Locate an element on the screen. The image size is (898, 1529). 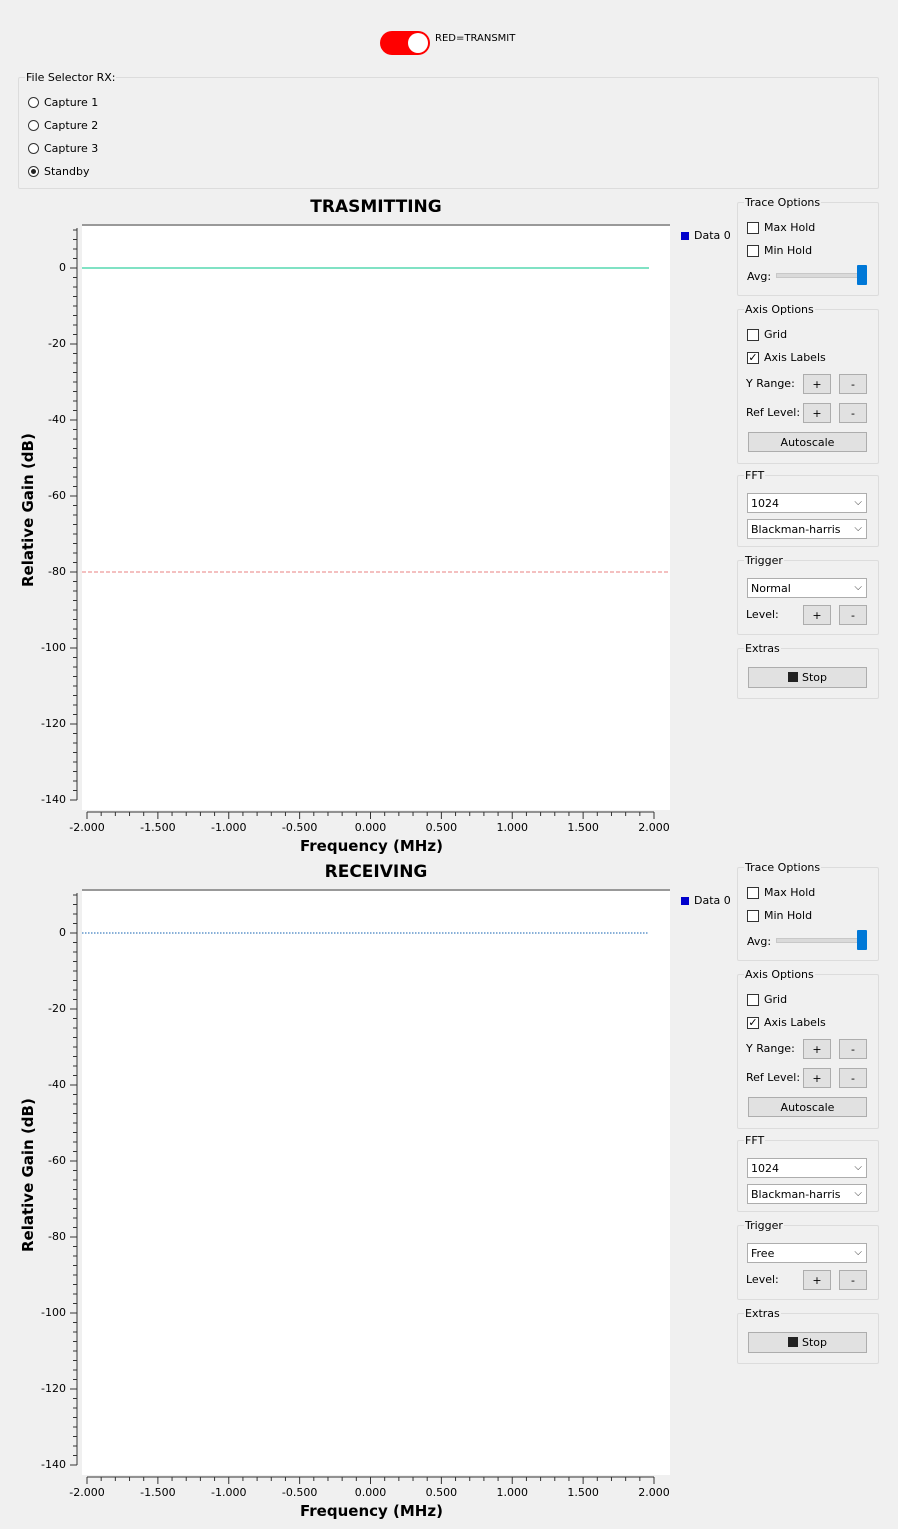
trigger-mode-select: Free ⌵ is located at coordinates (807, 1253).